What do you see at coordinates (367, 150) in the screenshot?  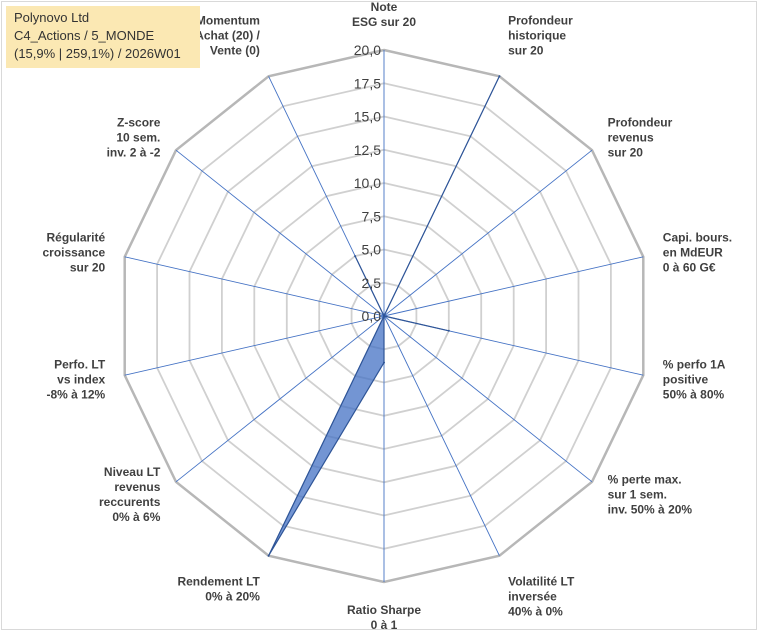 I see `tick-label: 12,5` at bounding box center [367, 150].